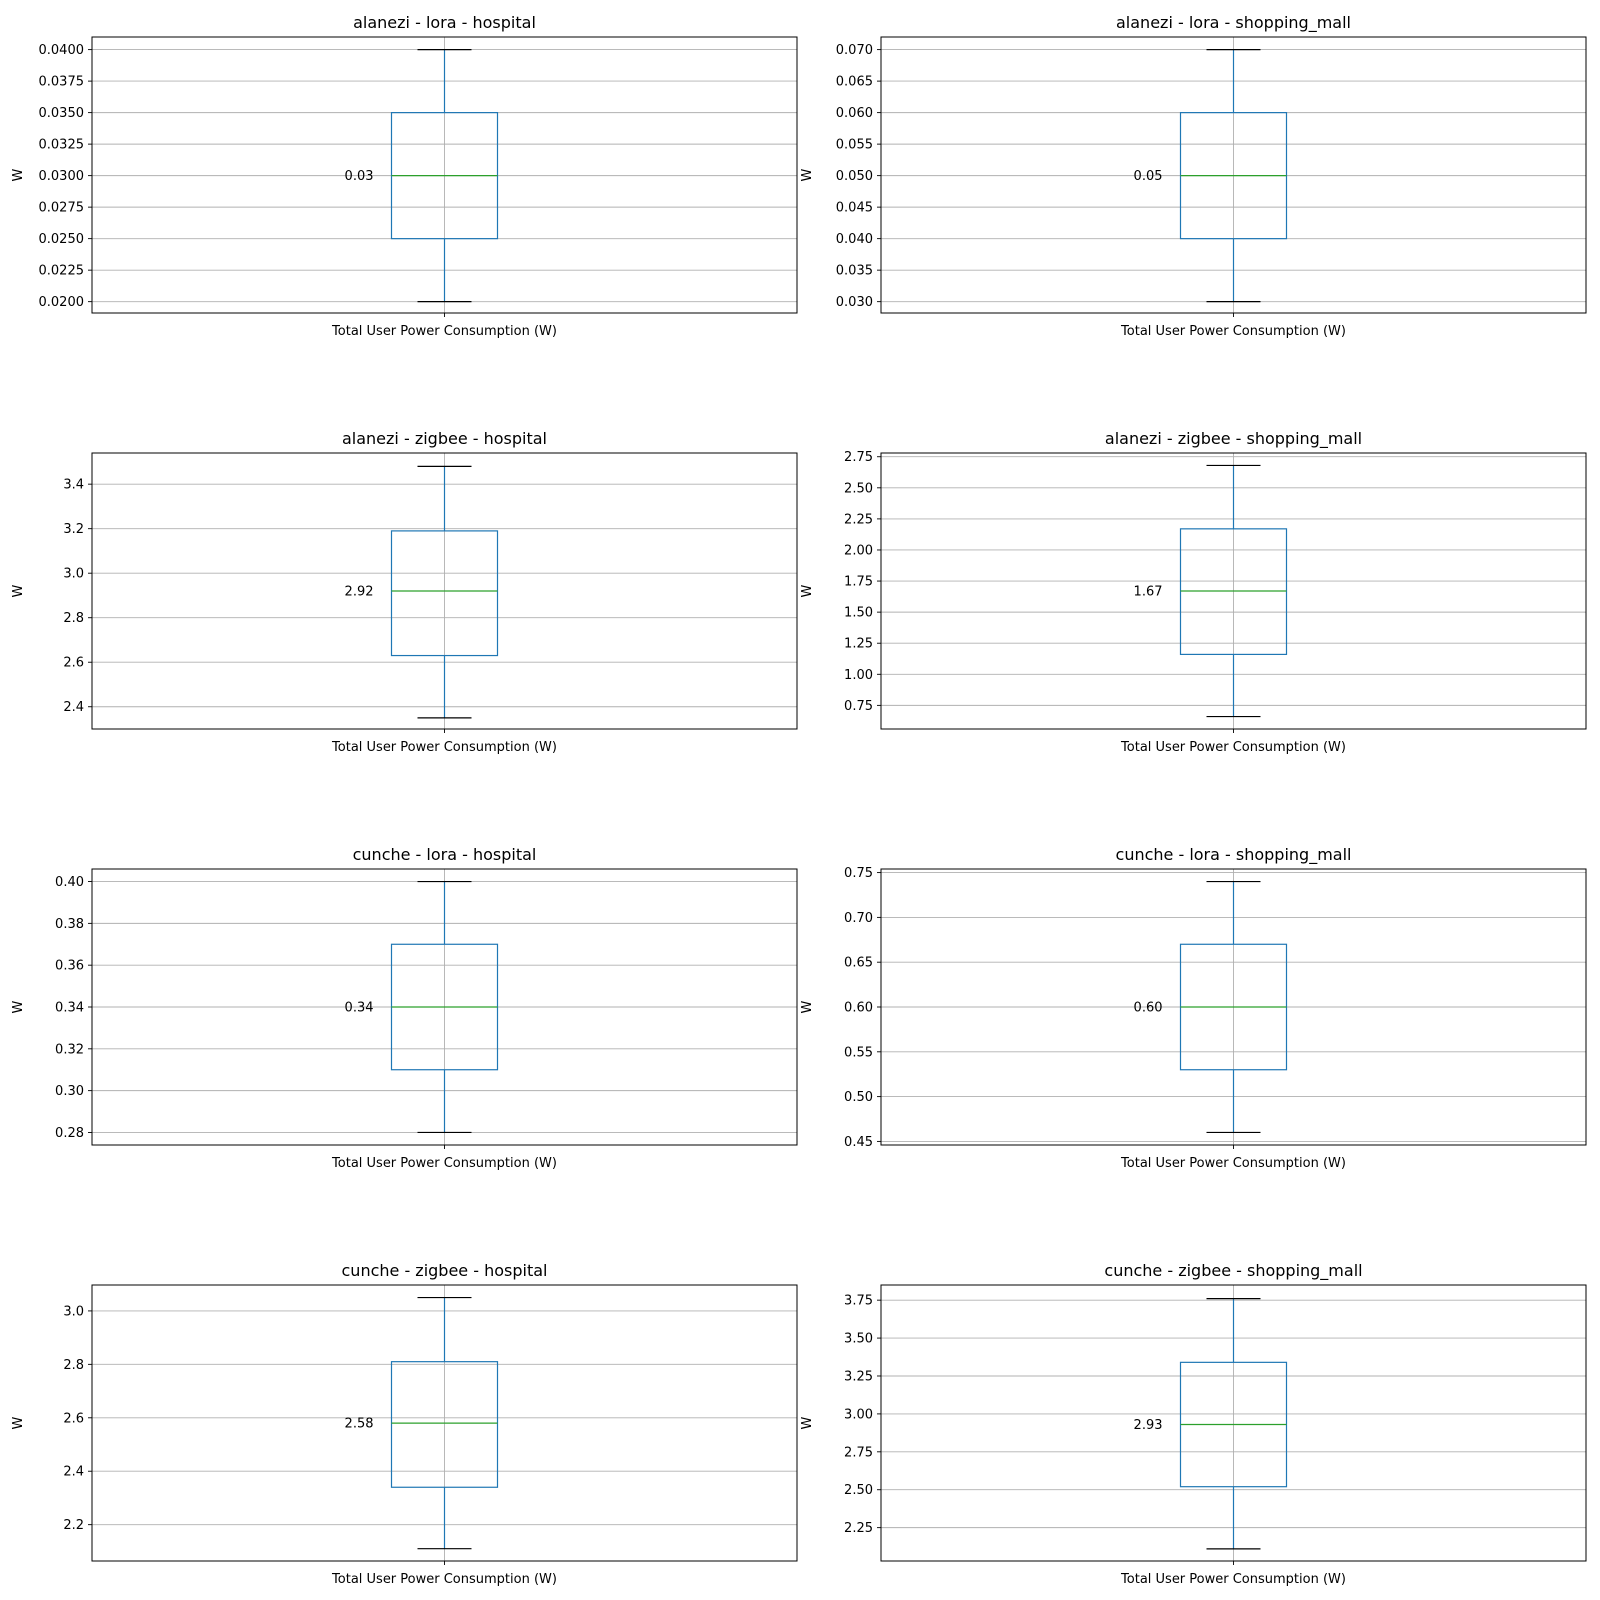 This screenshot has width=1600, height=1600. I want to click on y-tick-label: 3.25, so click(858, 1376).